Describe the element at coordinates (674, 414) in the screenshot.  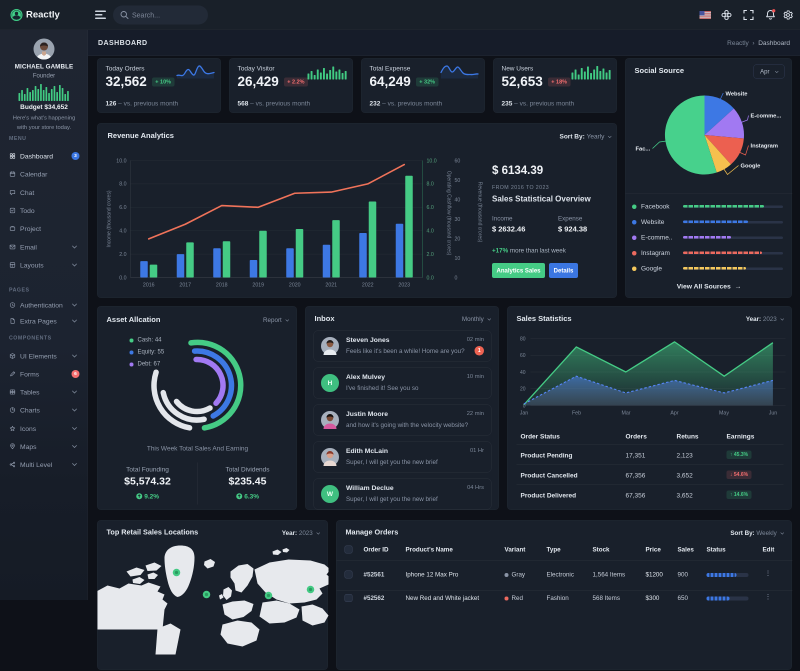
I see `svg-text: Apr` at that location.